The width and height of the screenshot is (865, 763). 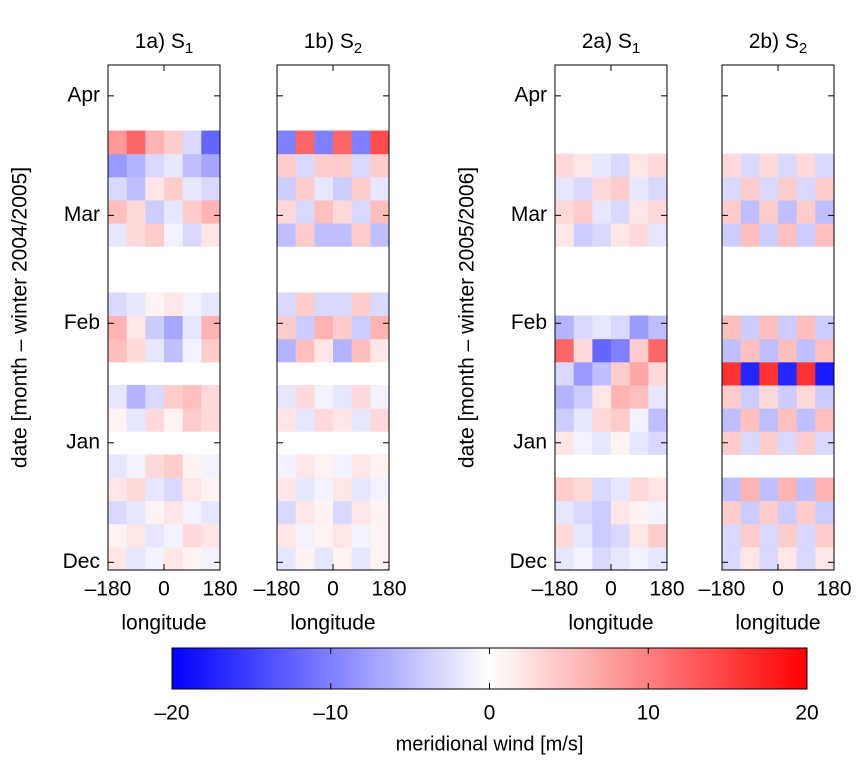 I want to click on colorbar-tick-label: 0, so click(x=490, y=713).